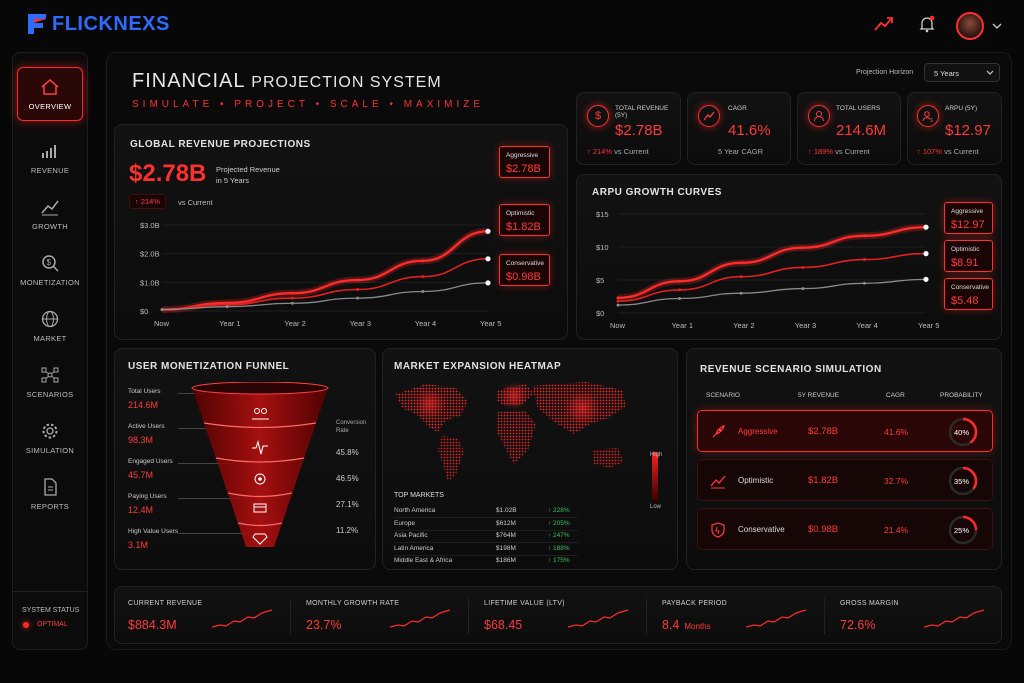 This screenshot has height=683, width=1024. I want to click on dollar-icon: $, so click(598, 116).